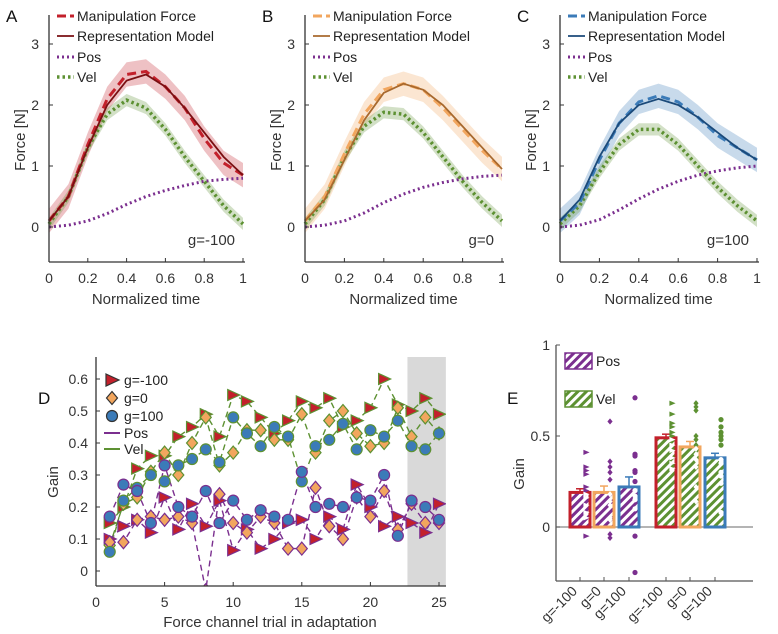  Describe the element at coordinates (136, 398) in the screenshot. I see `legend-label: g=0` at that location.